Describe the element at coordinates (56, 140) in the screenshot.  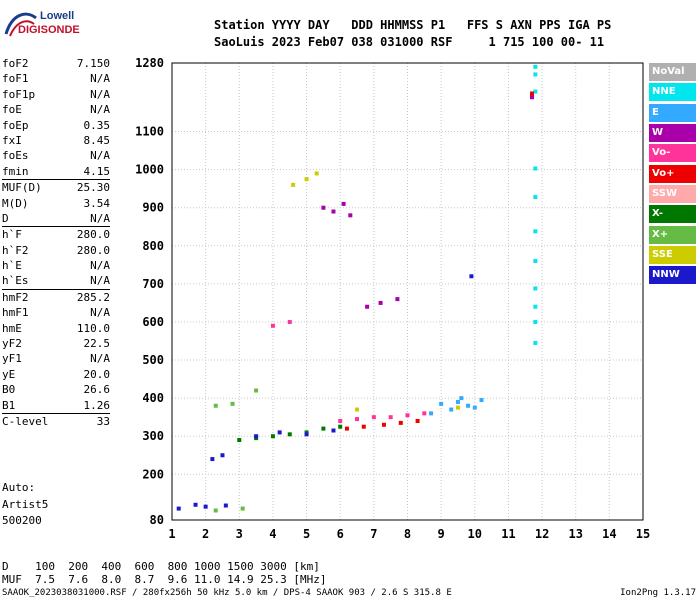
I see `param-row: fxI 8.45` at that location.